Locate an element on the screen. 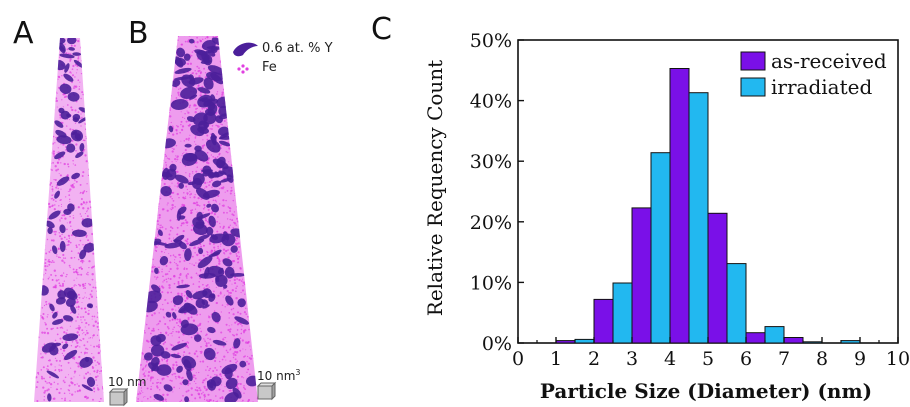 This screenshot has height=407, width=910. magenta-dots-icon is located at coordinates (243, 69).